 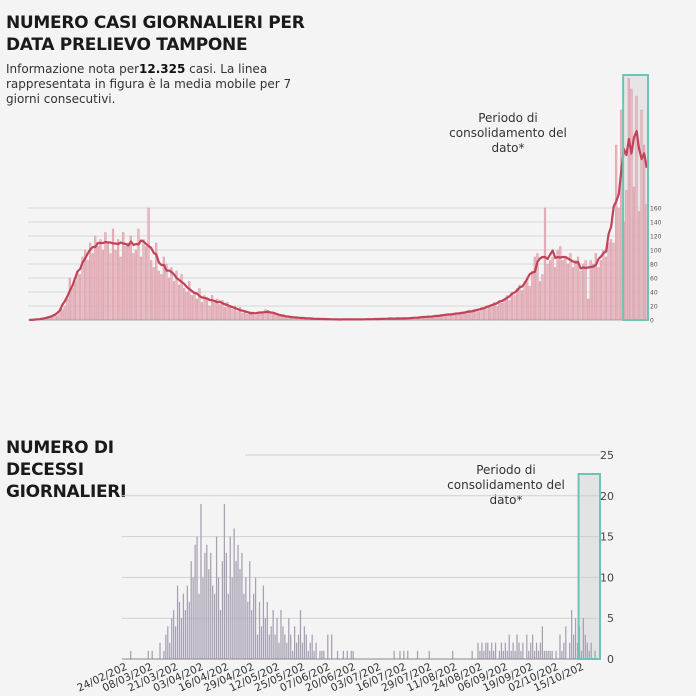 I want to click on y-tick-label: 100, so click(x=656, y=251).